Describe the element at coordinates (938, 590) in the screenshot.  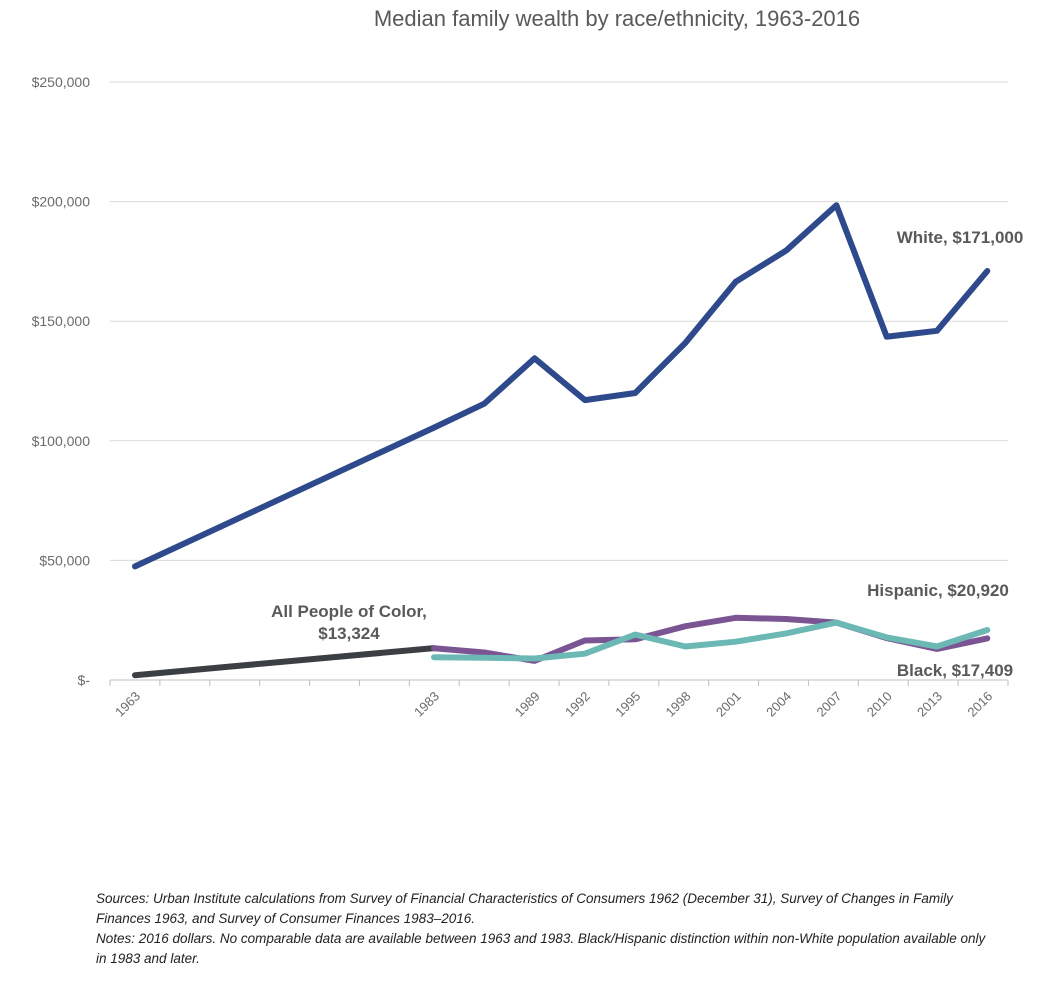
I see `annotation-hispanic: Hispanic, $20,920` at that location.